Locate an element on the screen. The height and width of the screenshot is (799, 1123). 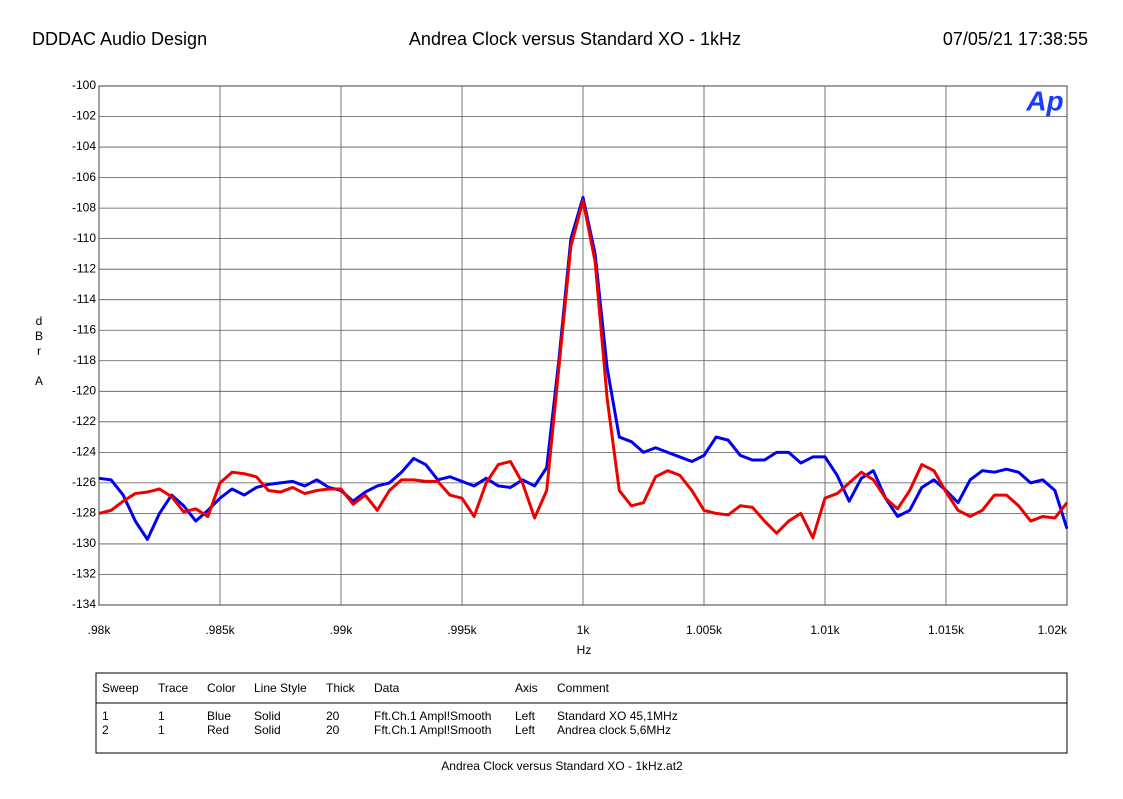
y-tick-label: -116 is located at coordinates (84, 329).